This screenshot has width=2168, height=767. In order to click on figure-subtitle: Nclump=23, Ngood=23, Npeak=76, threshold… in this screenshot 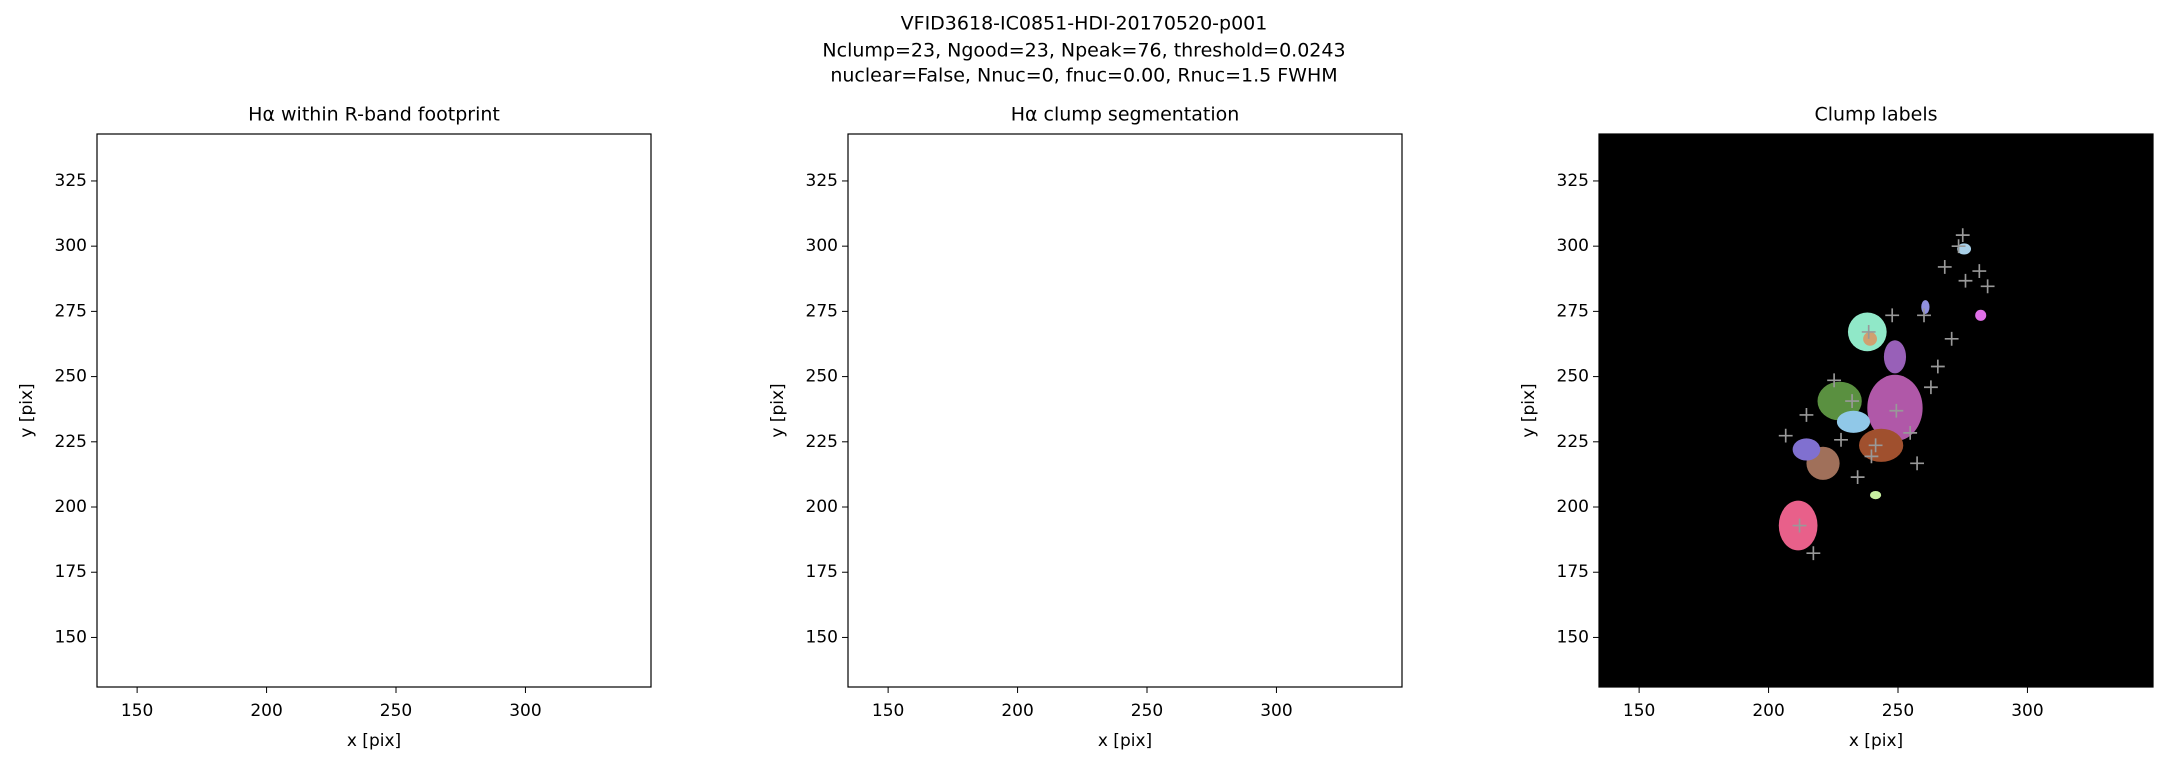, I will do `click(1083, 51)`.